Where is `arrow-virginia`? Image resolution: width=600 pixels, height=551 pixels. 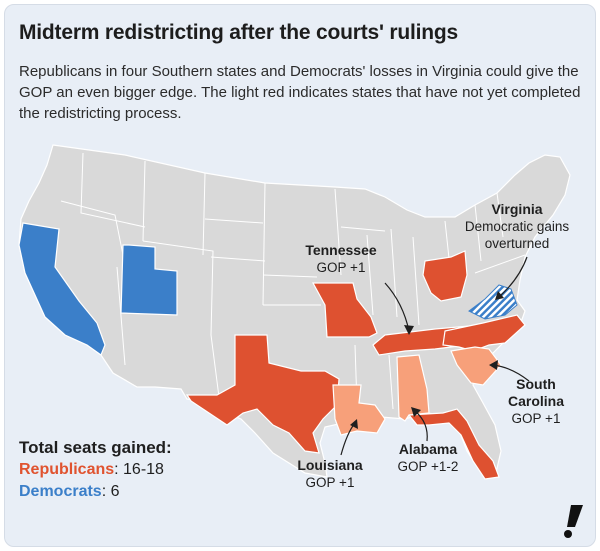
arrow-virginia is located at coordinates (513, 277).